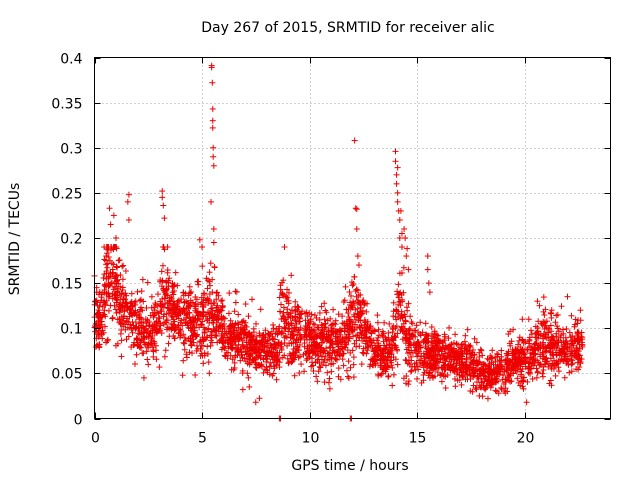 This screenshot has height=480, width=640. What do you see at coordinates (526, 439) in the screenshot?
I see `x-tick-label: 20` at bounding box center [526, 439].